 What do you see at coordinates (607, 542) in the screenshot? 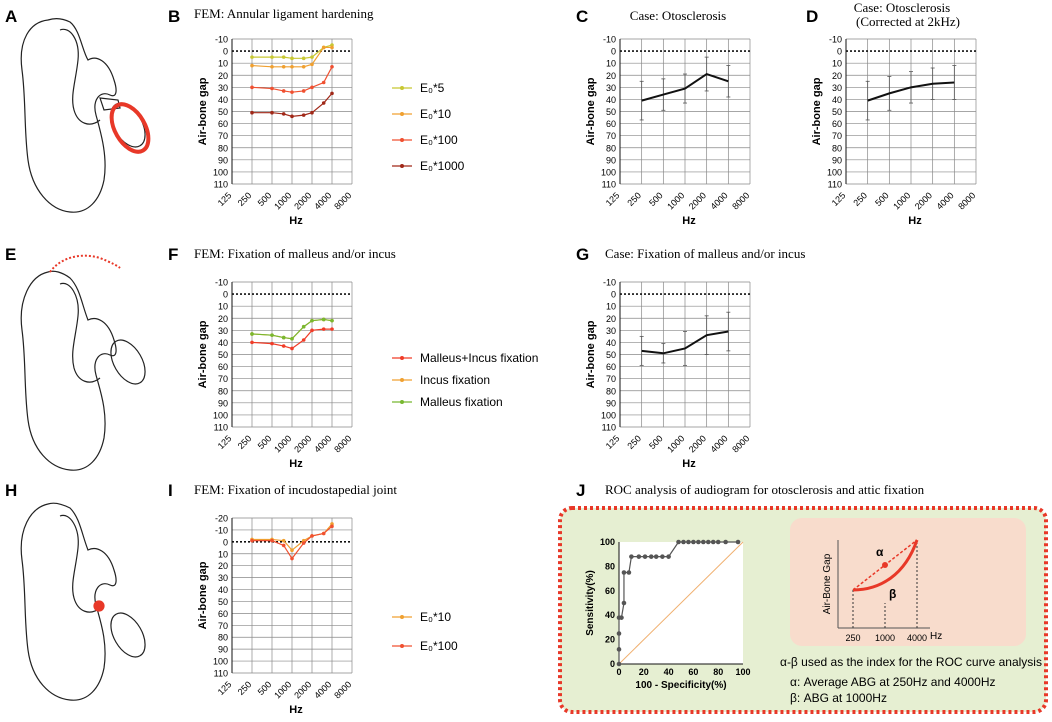
I see `roc-y-tick: 100` at bounding box center [607, 542].